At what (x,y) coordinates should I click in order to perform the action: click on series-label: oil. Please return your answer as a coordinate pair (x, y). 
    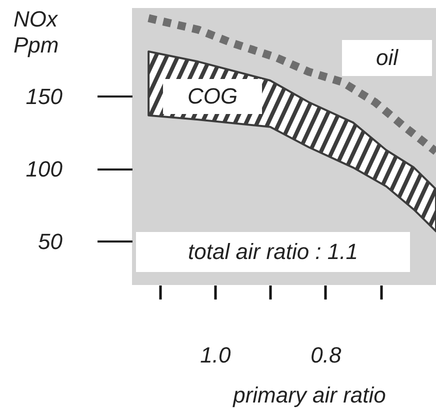
    Looking at the image, I should click on (388, 57).